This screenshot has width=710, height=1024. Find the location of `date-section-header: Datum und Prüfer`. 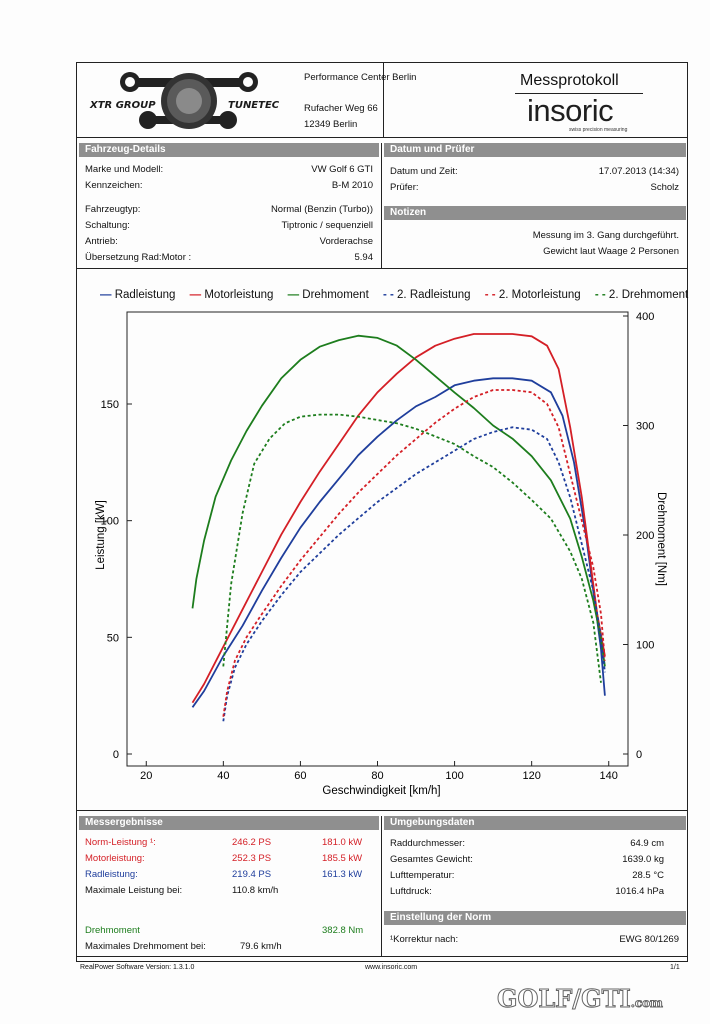

date-section-header: Datum und Prüfer is located at coordinates (535, 150).